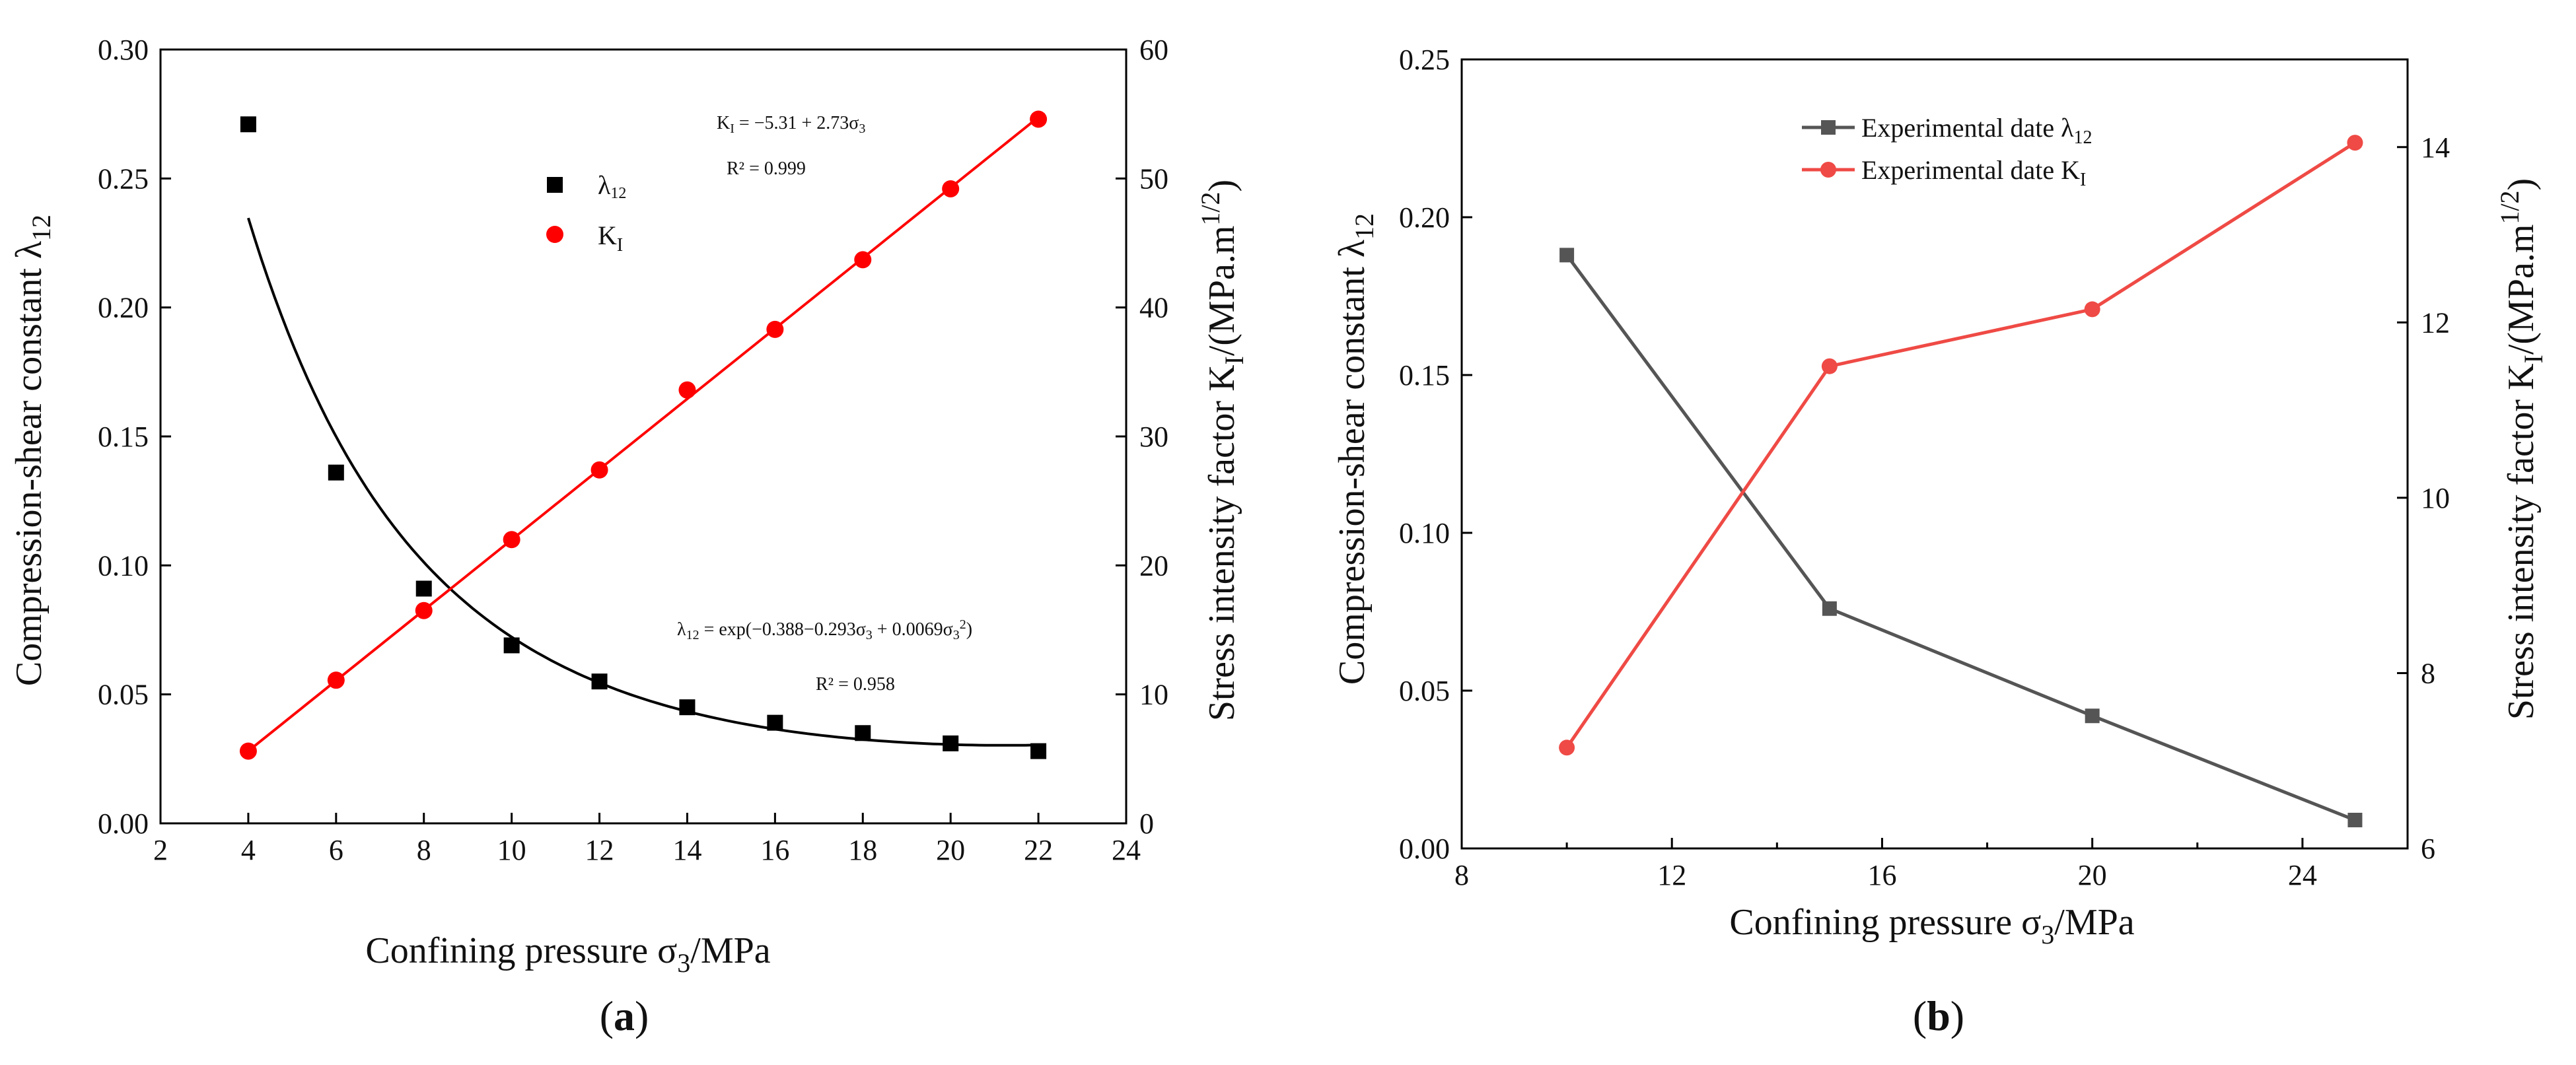 This screenshot has height=1065, width=2576. Describe the element at coordinates (775, 850) in the screenshot. I see `panel-a-x-tick-label: 16` at that location.